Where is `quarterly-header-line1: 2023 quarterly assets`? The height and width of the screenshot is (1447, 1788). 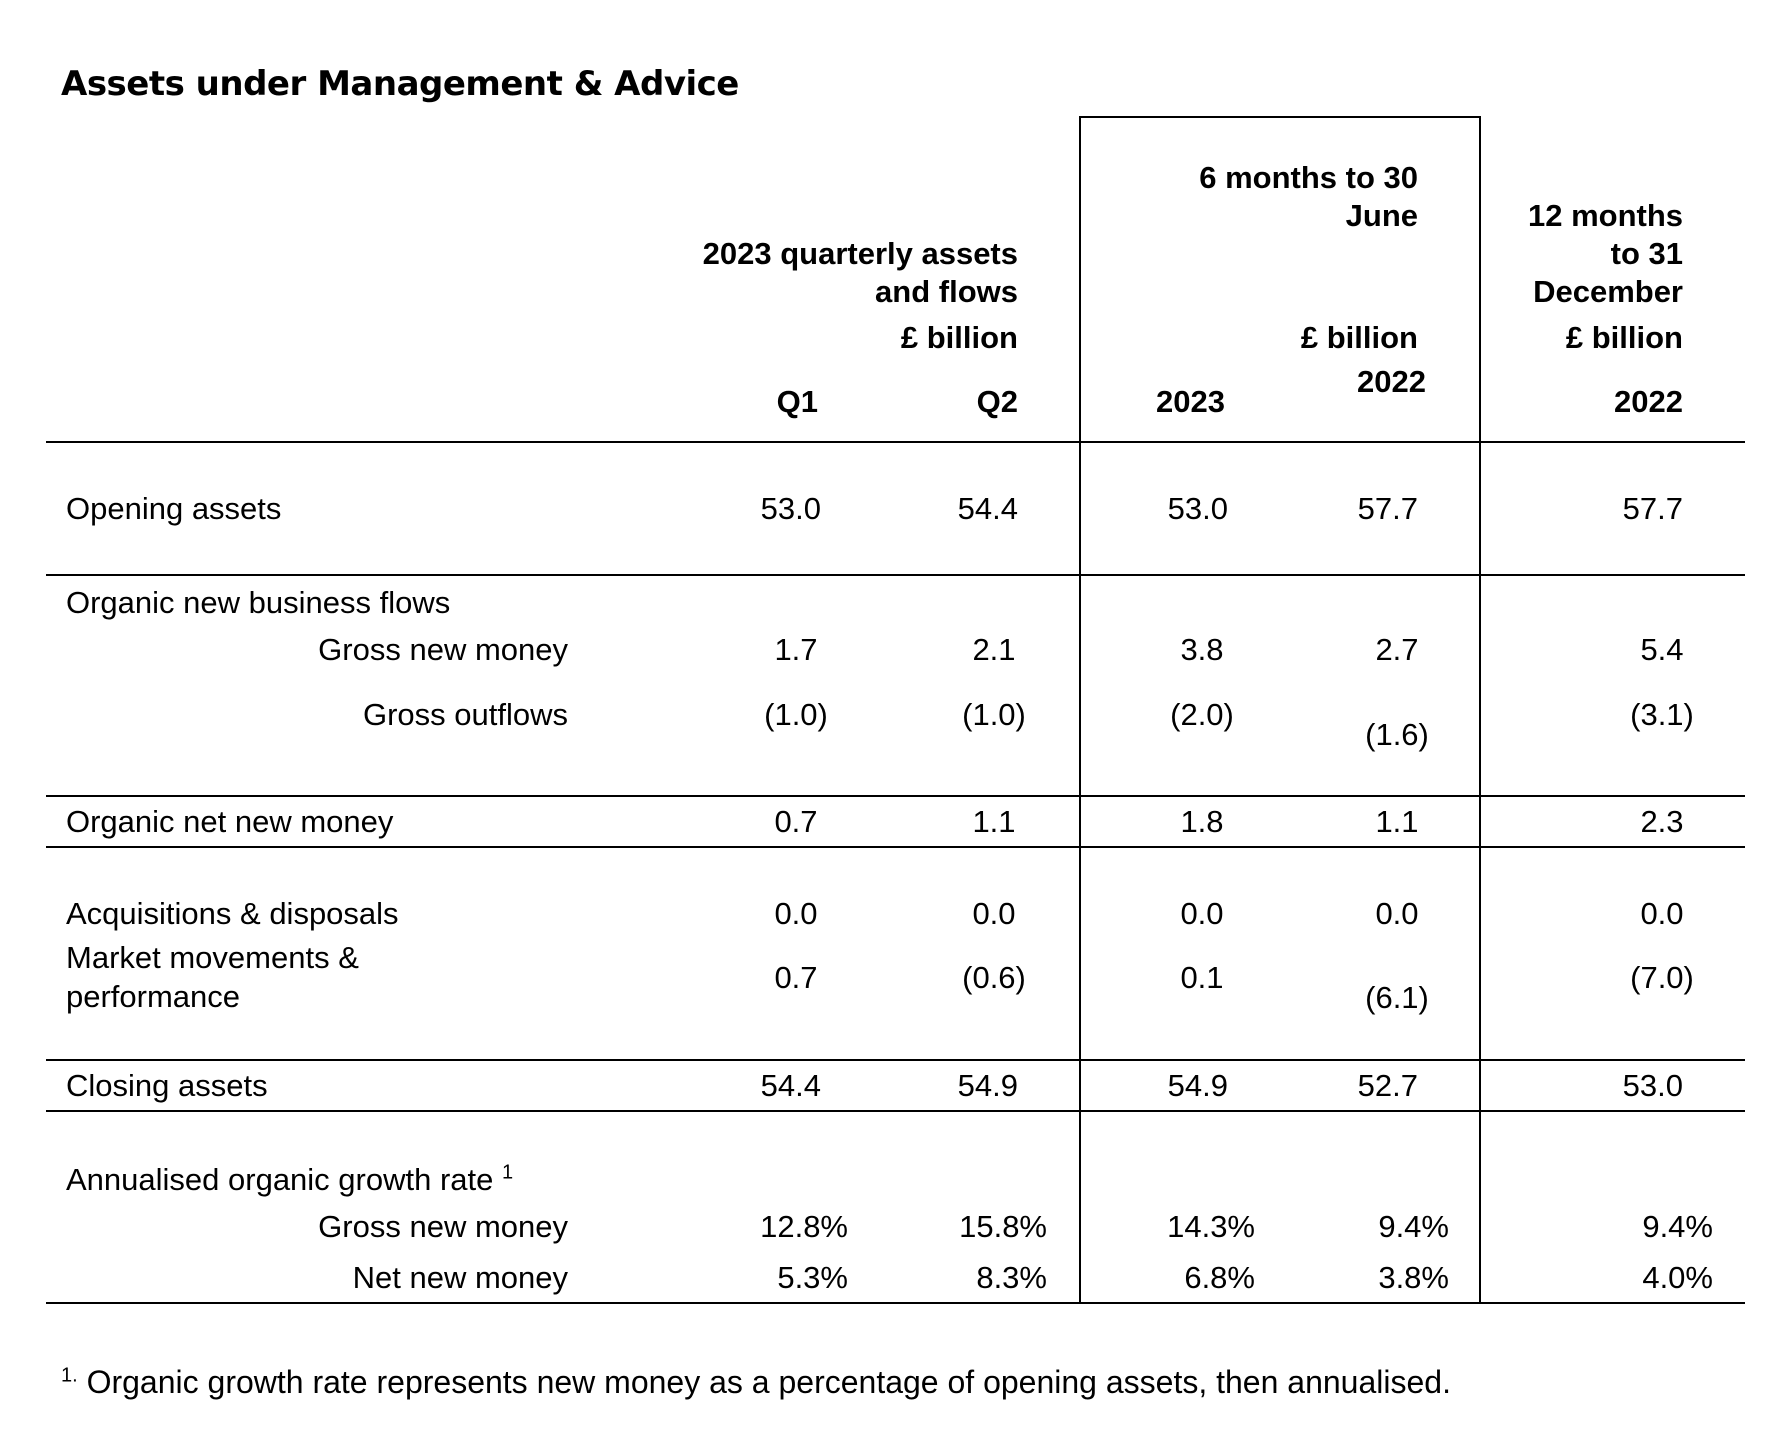
quarterly-header-line1: 2023 quarterly assets is located at coordinates (860, 253).